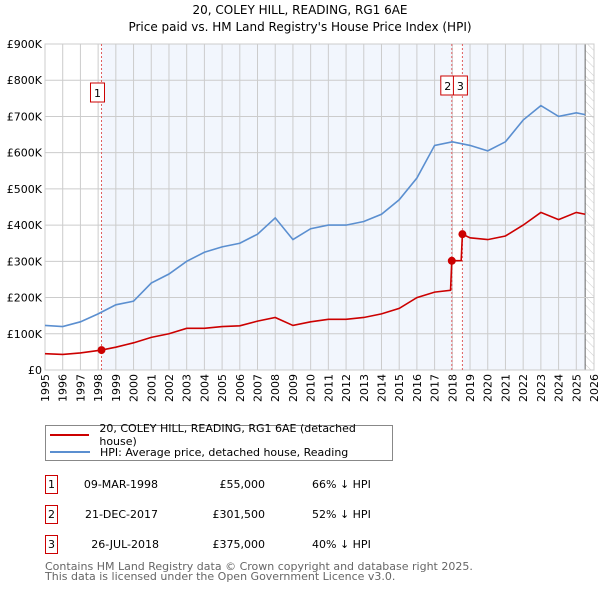  Describe the element at coordinates (470, 388) in the screenshot. I see `x-tick-label: 2019` at that location.